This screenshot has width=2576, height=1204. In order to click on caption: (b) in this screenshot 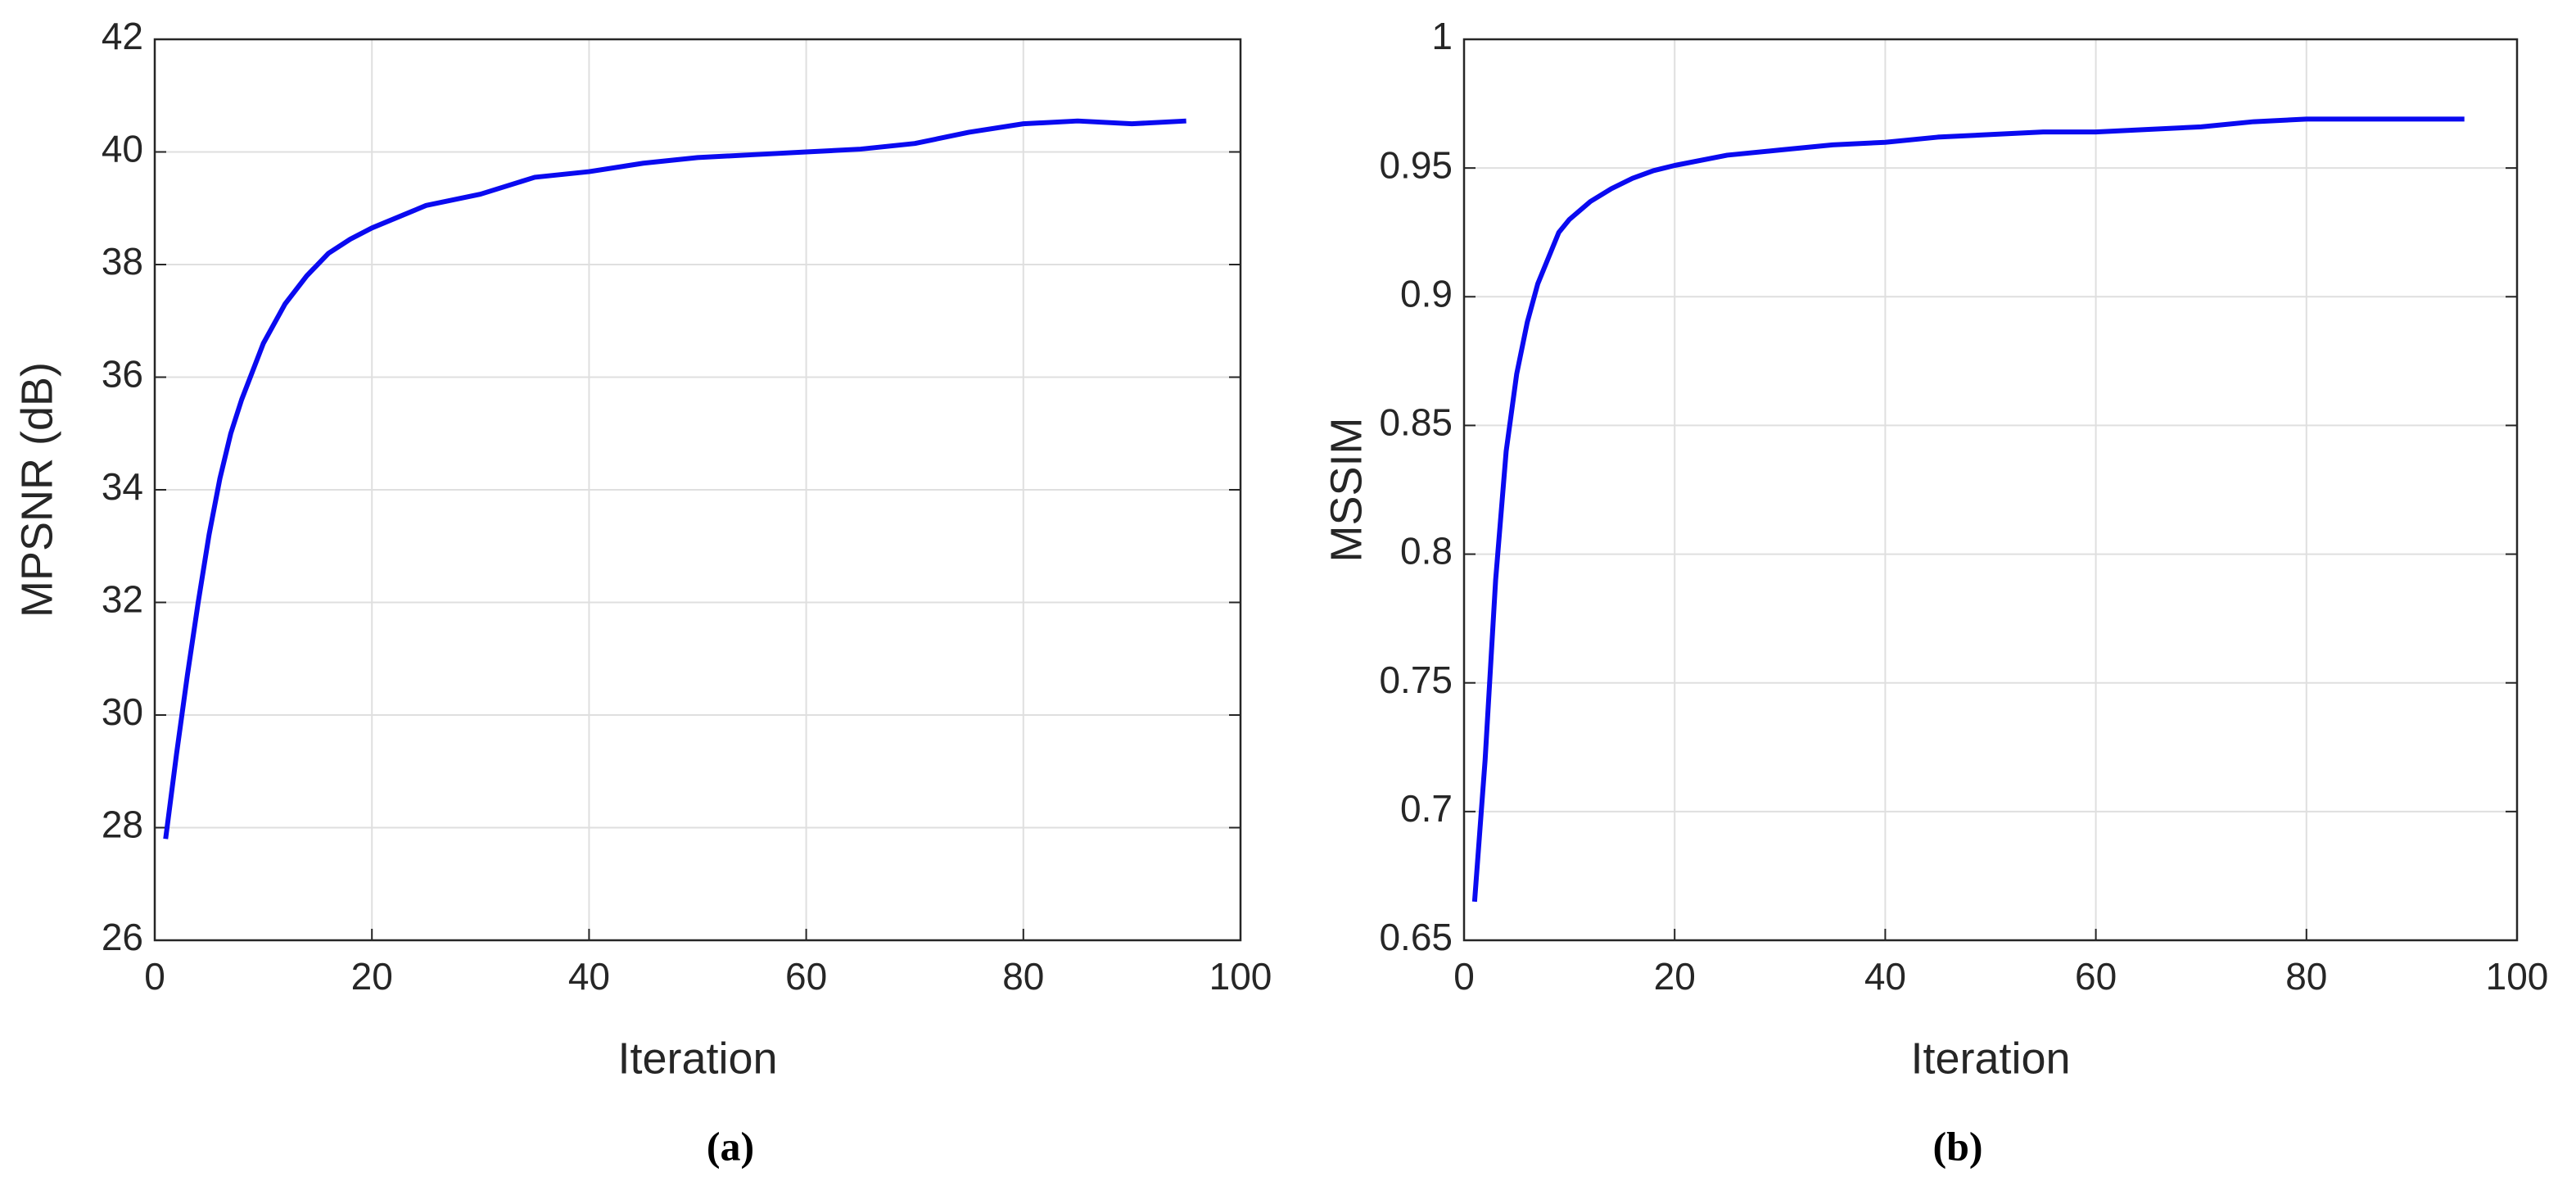, I will do `click(1957, 1146)`.